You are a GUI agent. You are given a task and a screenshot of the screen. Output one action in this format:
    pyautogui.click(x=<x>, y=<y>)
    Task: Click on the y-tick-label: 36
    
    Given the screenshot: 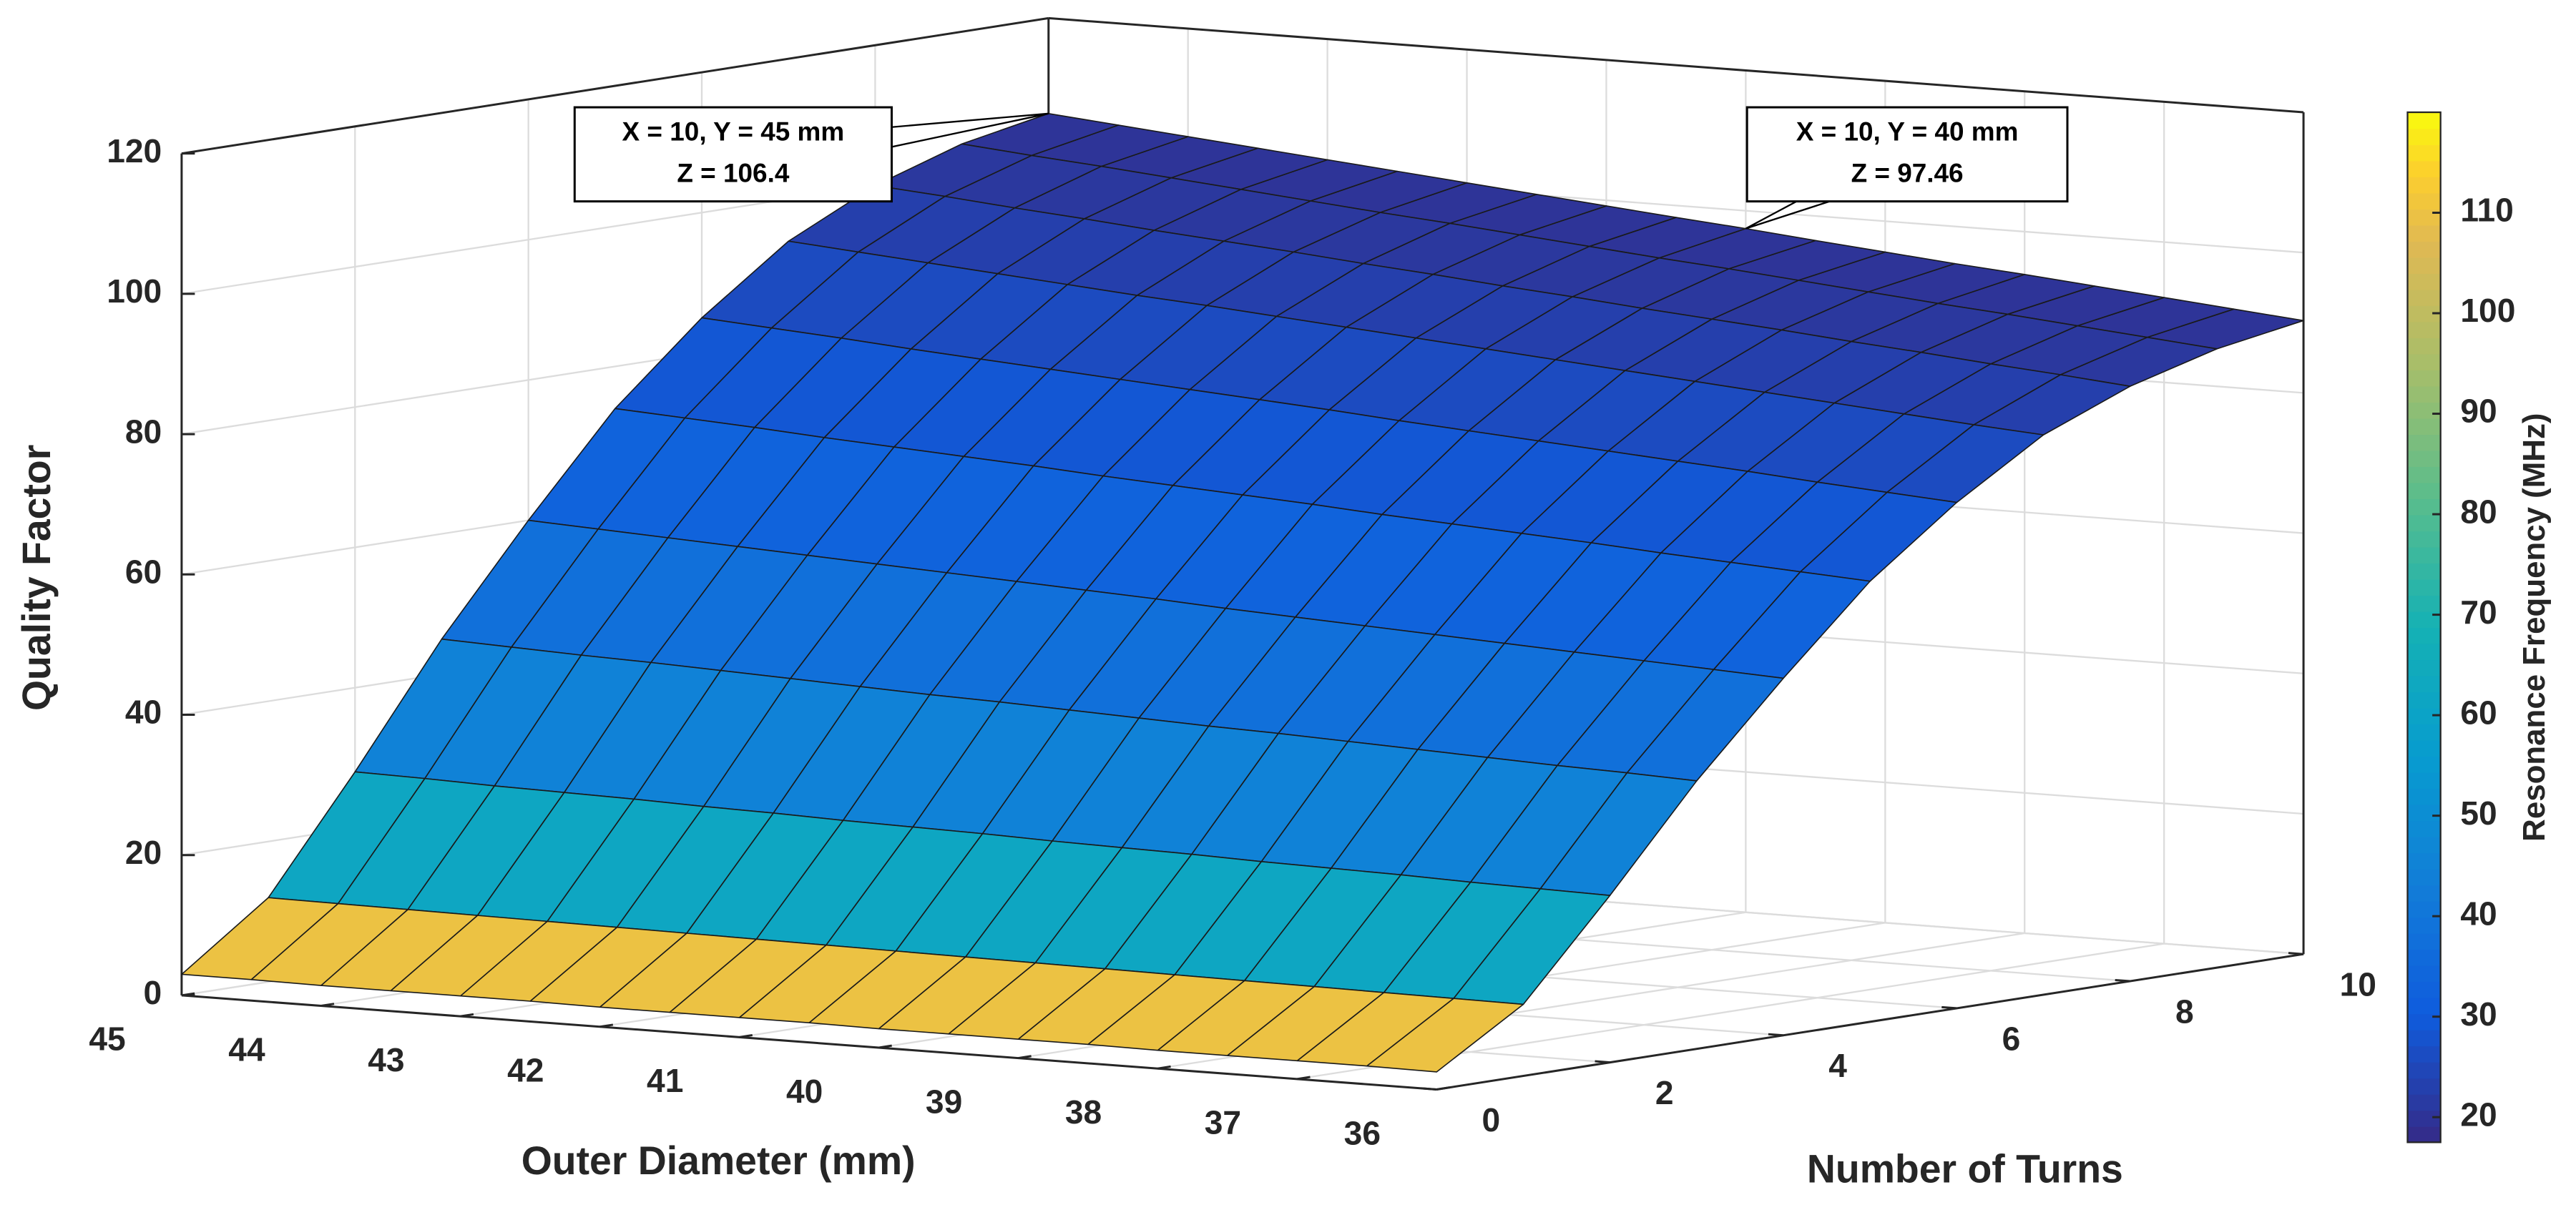 What is the action you would take?
    pyautogui.click(x=1362, y=1132)
    